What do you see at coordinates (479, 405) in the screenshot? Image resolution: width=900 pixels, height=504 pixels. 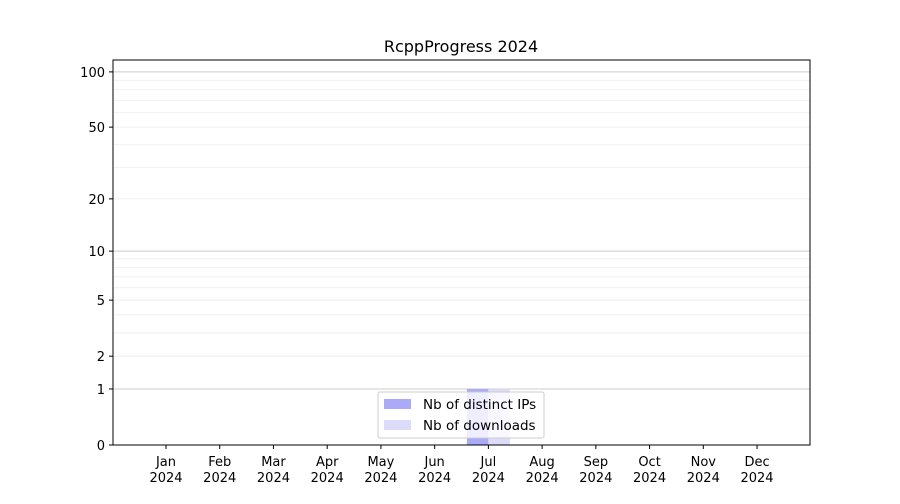 I see `legend-label-ips: Nb of distinct IPs` at bounding box center [479, 405].